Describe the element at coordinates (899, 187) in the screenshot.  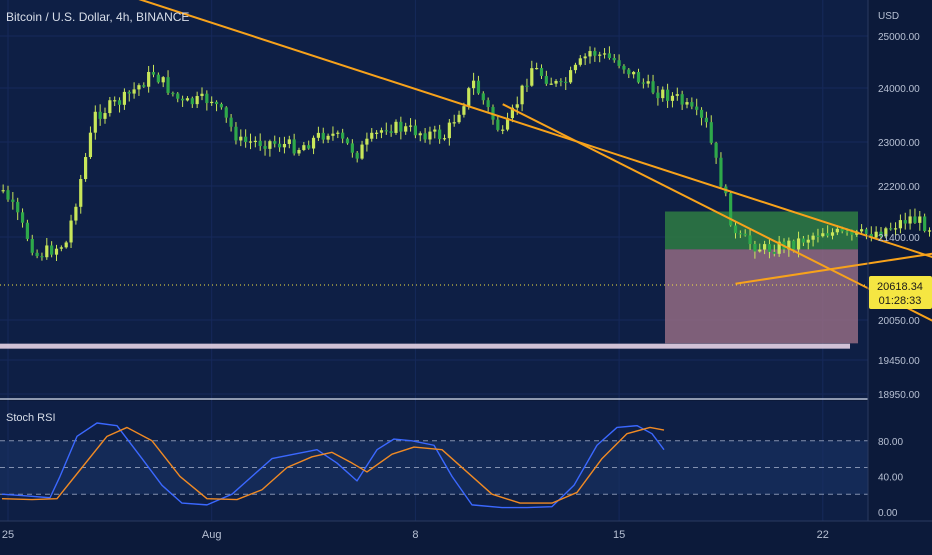
I see `price-tick-label: 22200.00` at that location.